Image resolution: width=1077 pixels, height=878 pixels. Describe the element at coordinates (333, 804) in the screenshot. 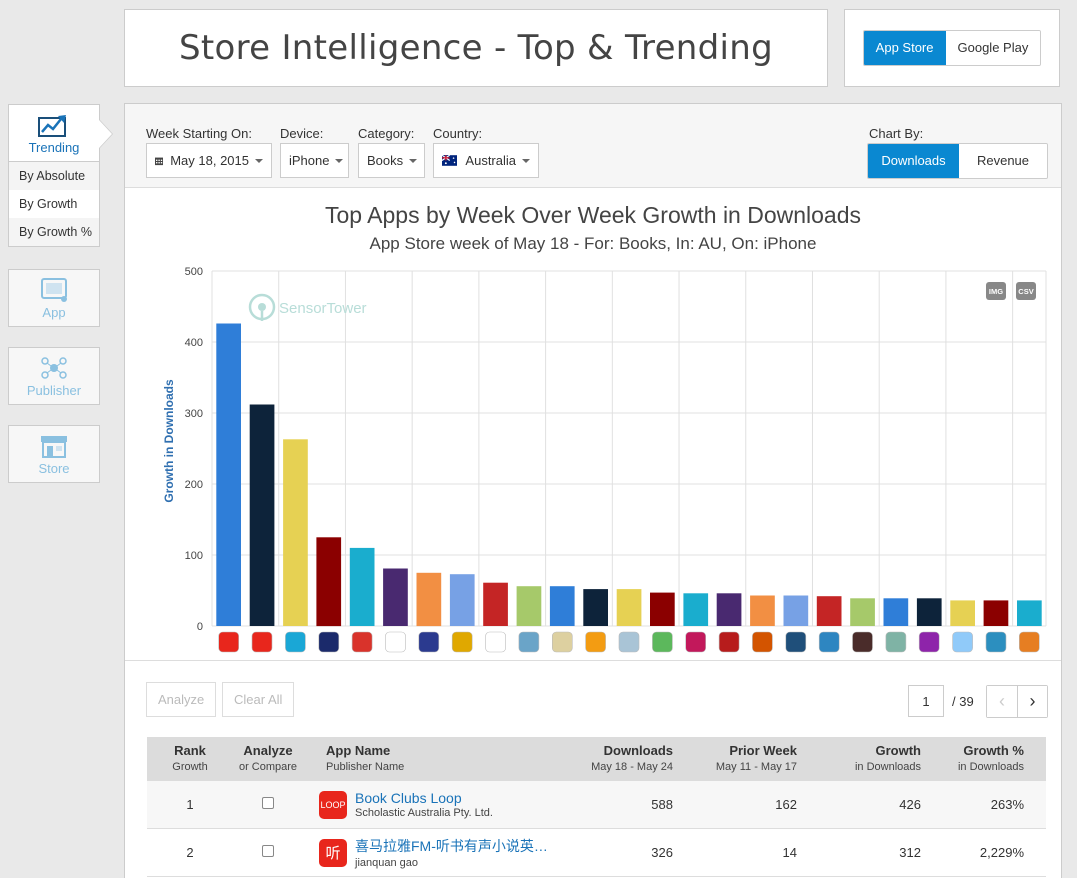

I see `app-icon: LOOP` at that location.